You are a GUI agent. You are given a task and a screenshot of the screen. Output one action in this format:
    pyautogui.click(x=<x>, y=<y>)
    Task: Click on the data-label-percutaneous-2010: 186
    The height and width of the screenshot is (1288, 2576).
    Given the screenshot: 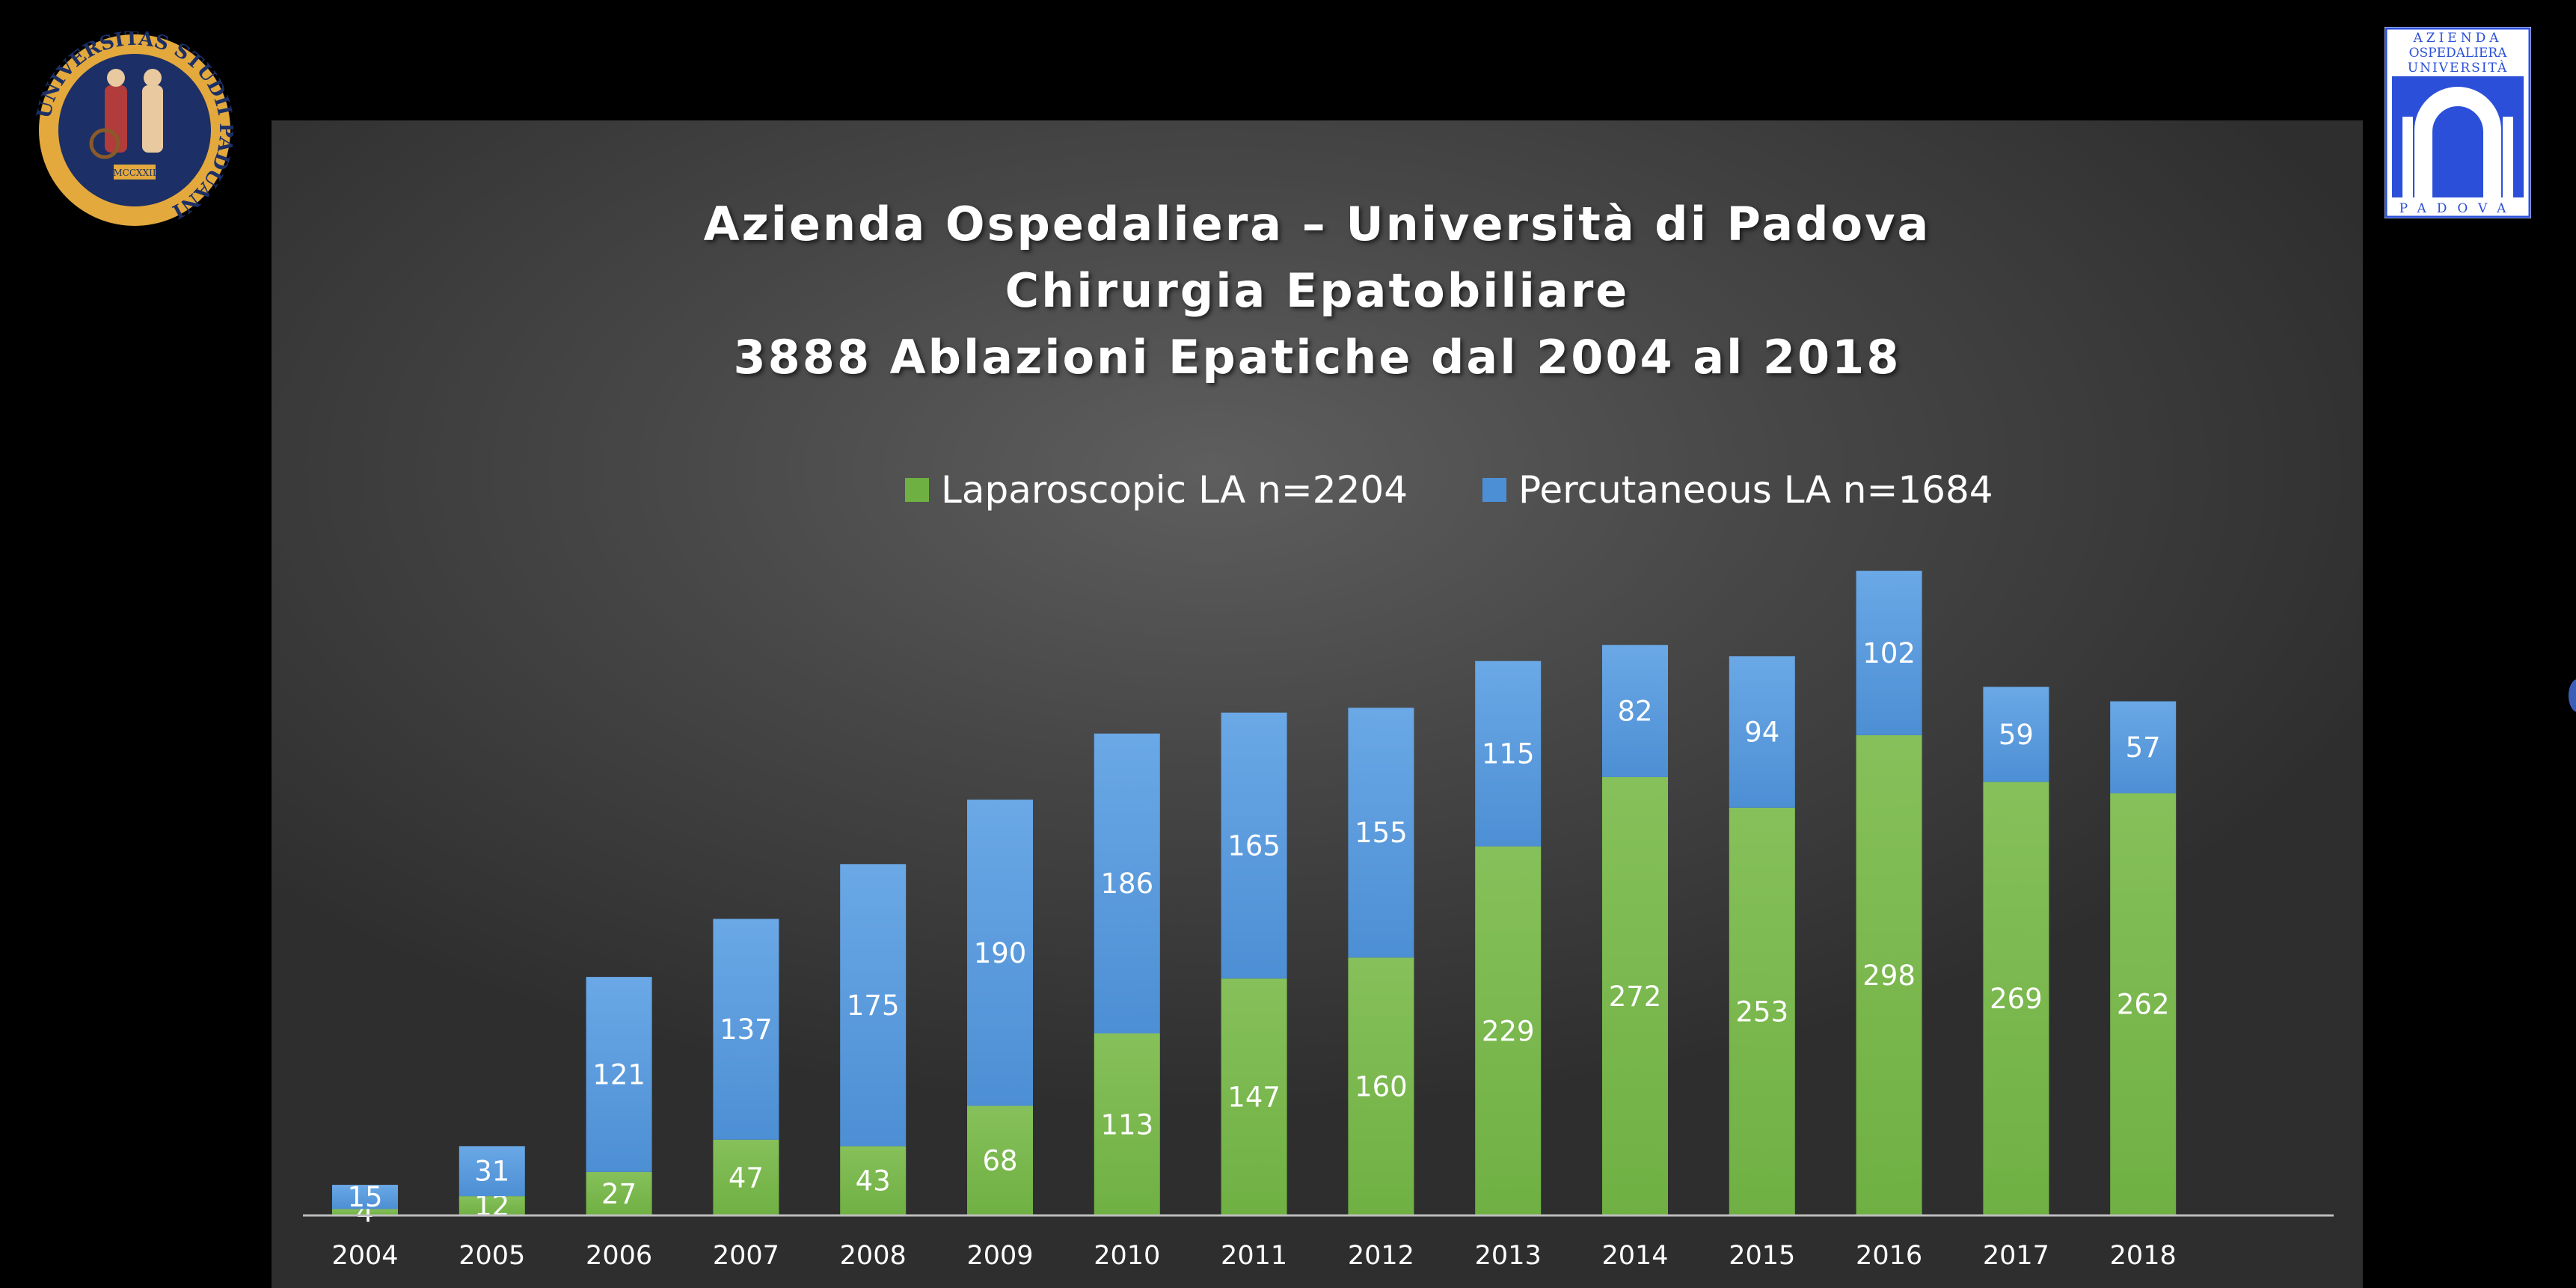 What is the action you would take?
    pyautogui.click(x=1126, y=884)
    